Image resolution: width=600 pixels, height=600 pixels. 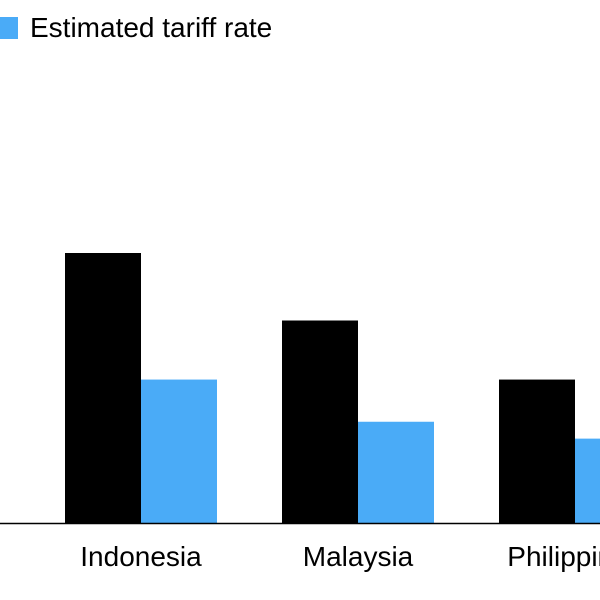 I want to click on x-tick-label-philippines: Philippines, so click(x=553, y=556).